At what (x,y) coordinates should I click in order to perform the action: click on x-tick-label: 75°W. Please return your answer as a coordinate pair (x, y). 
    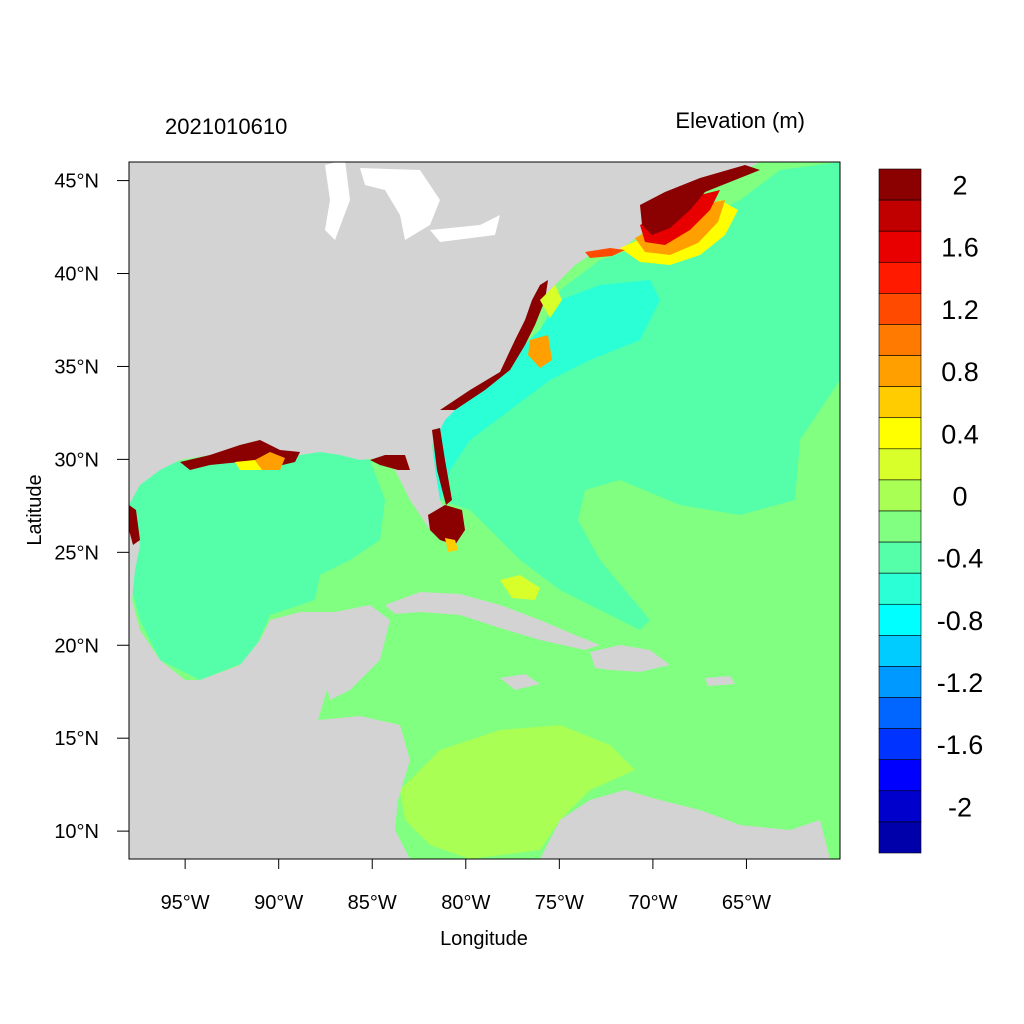
    Looking at the image, I should click on (559, 903).